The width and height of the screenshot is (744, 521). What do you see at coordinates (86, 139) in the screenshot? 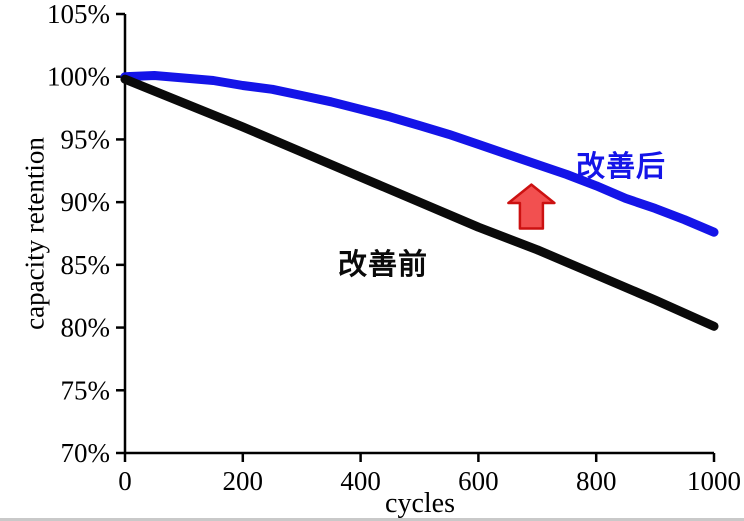
I see `y-tick-label: 95%` at bounding box center [86, 139].